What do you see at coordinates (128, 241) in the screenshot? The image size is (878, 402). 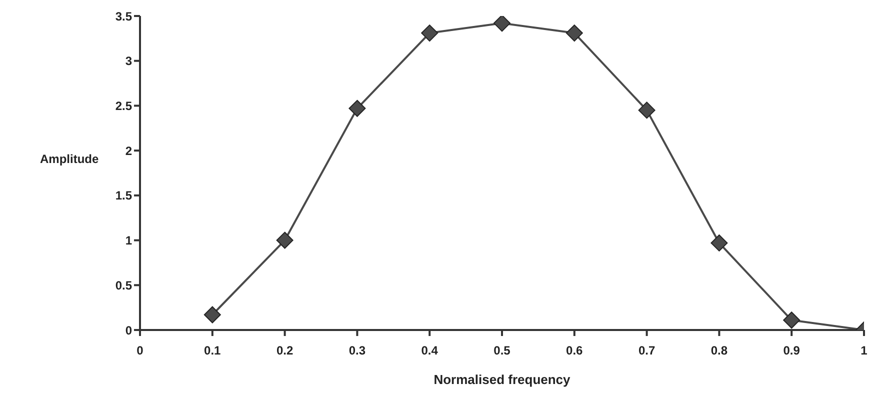 I see `y-tick-label: 1` at bounding box center [128, 241].